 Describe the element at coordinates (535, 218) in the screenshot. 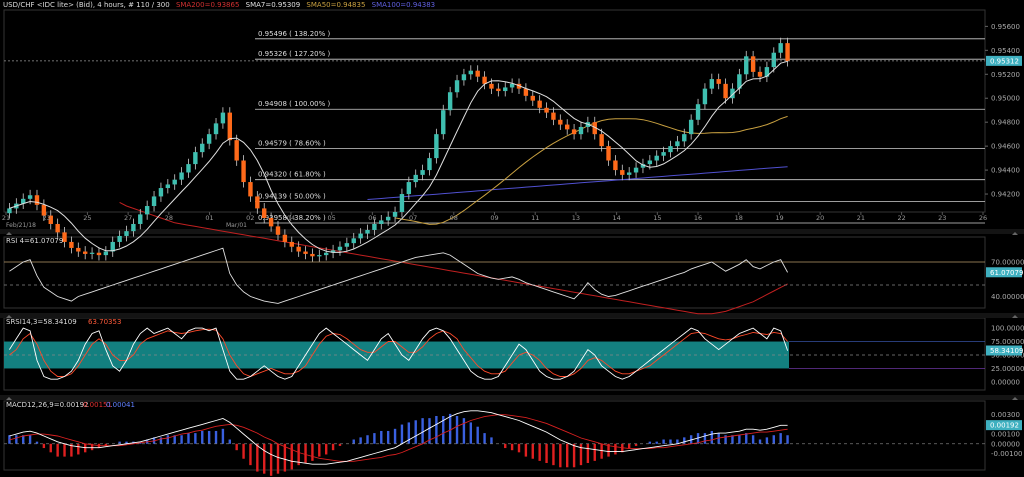

I see `x-axis-label: 11` at that location.